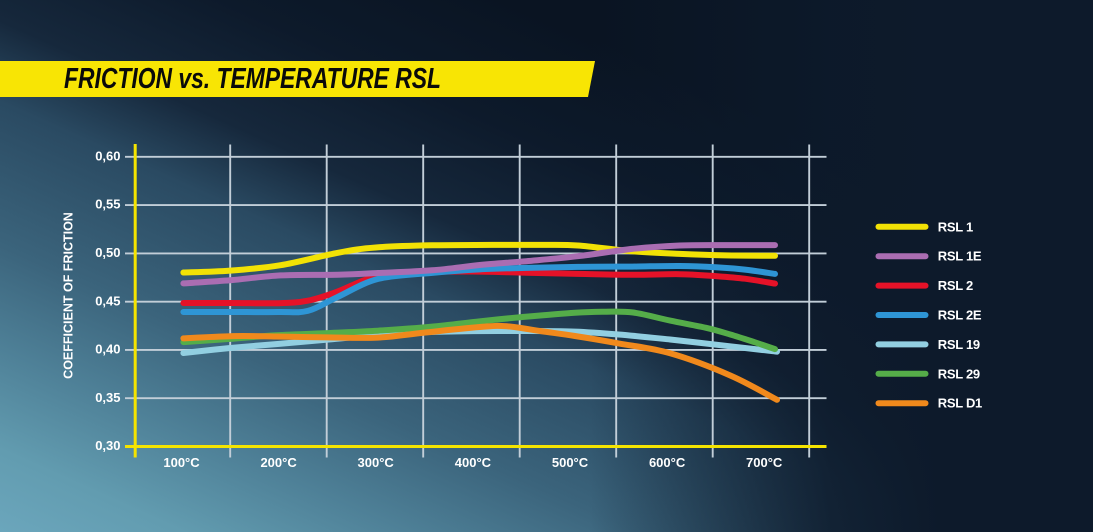  What do you see at coordinates (473, 462) in the screenshot?
I see `svg-text: 400°C` at bounding box center [473, 462].